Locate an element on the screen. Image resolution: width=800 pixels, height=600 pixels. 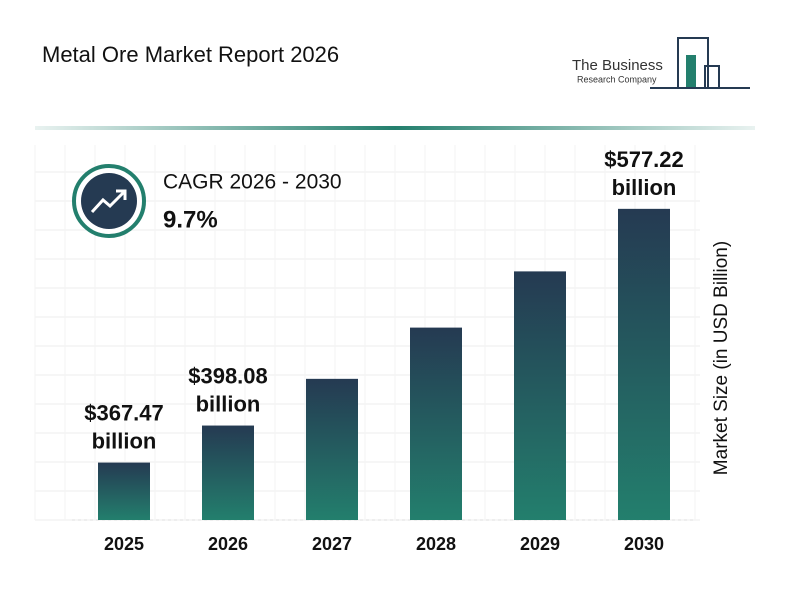
logo: The Business Research Company is located at coordinates (661, 63).